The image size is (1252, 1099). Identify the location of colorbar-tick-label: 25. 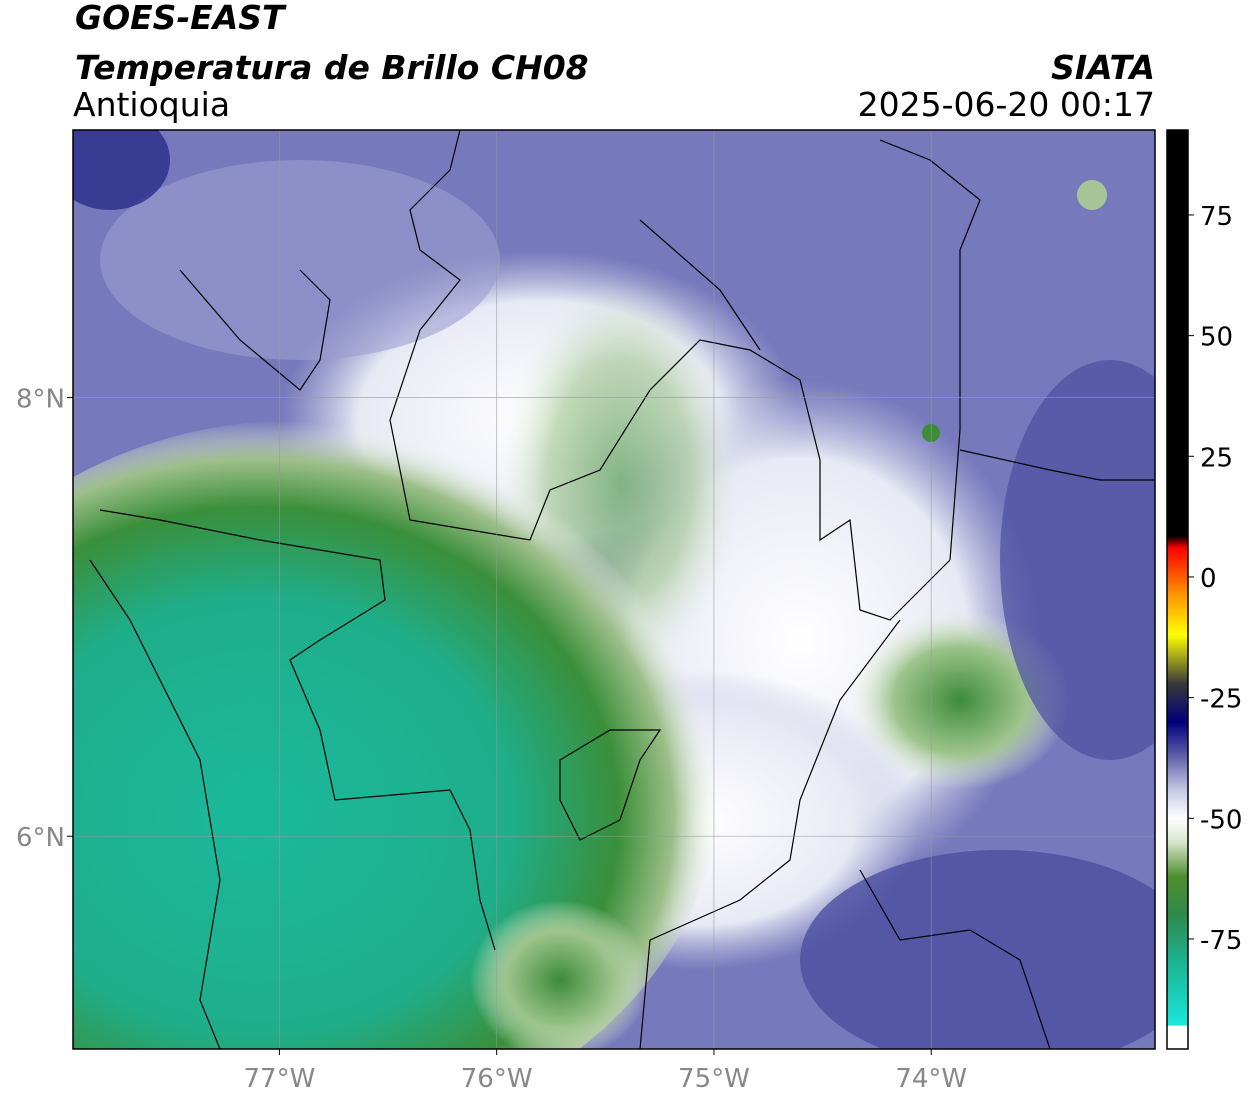
(1216, 458).